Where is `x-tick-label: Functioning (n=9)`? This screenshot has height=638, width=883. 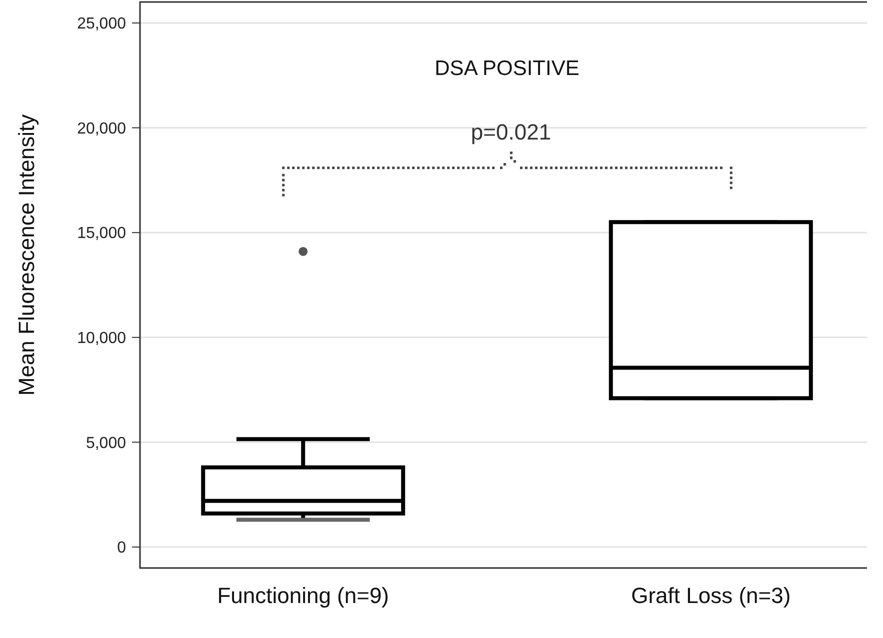 x-tick-label: Functioning (n=9) is located at coordinates (303, 595).